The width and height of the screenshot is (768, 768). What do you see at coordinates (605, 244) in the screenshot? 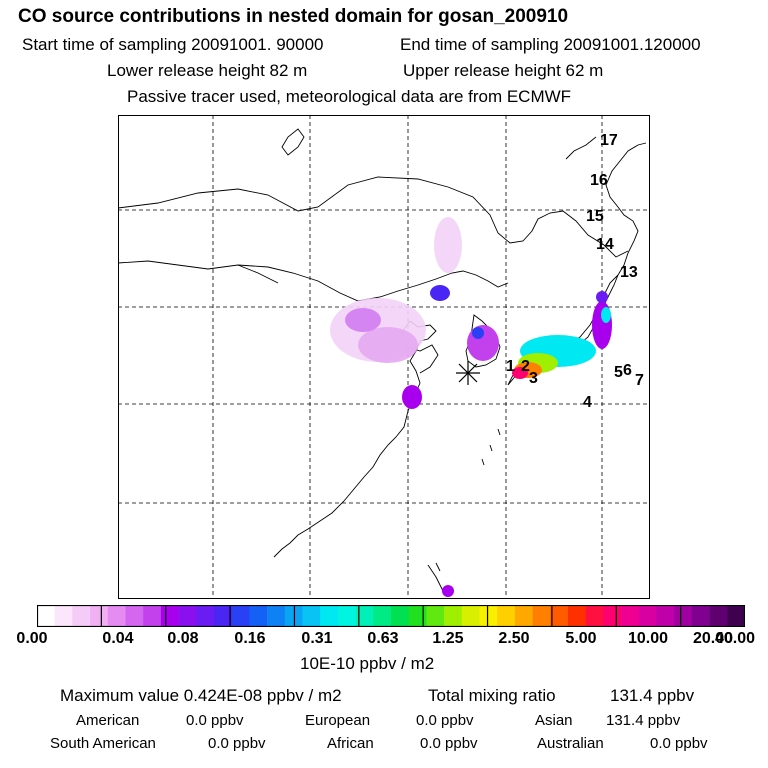
I see `source-label: 14` at bounding box center [605, 244].